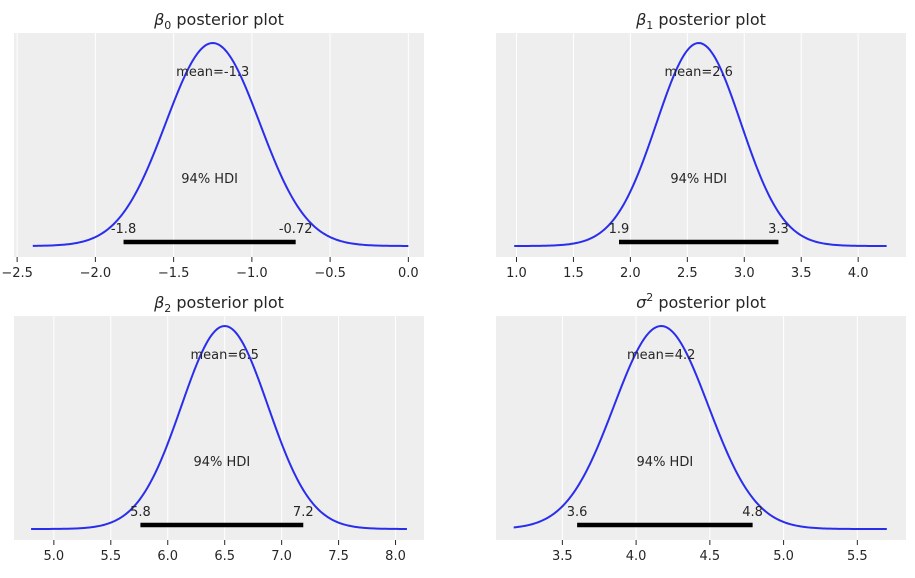  I want to click on x-tick-label: 7.5, so click(338, 556).